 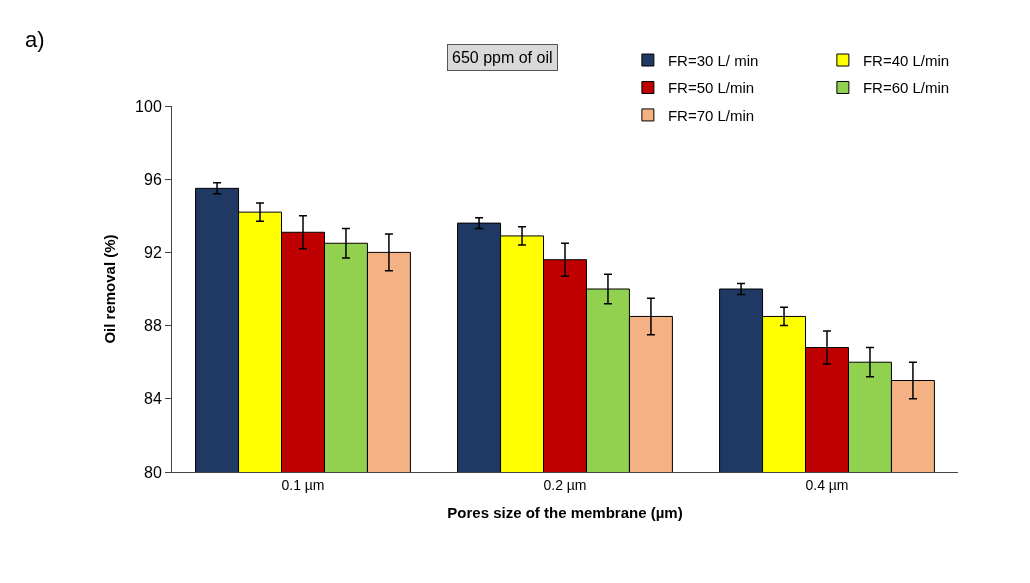 I want to click on chart-title: 650 ppm of oil, so click(x=502, y=57).